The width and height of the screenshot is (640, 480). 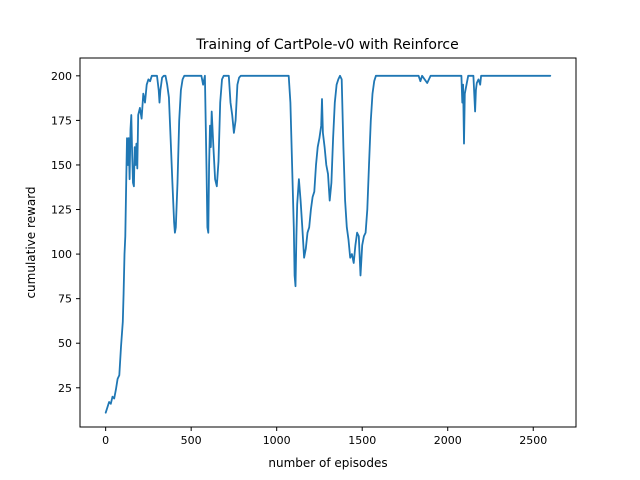 I want to click on y-tick-label: 125, so click(x=61, y=210).